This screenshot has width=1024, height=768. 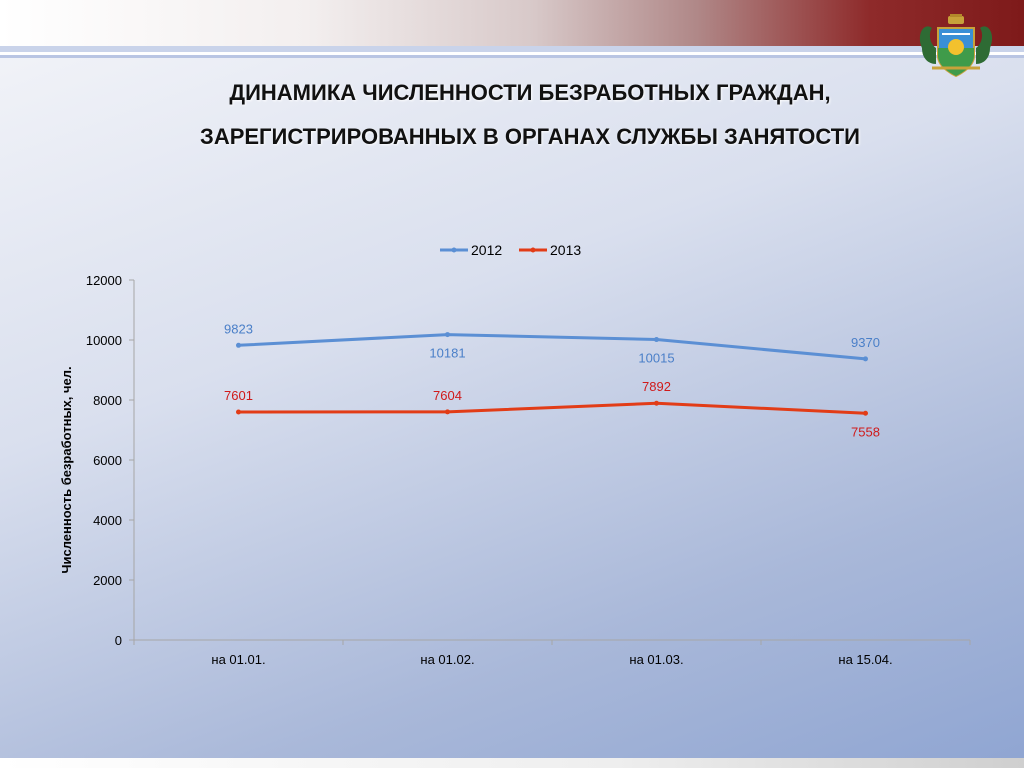 I want to click on data-label-2013: 7601, so click(x=238, y=395).